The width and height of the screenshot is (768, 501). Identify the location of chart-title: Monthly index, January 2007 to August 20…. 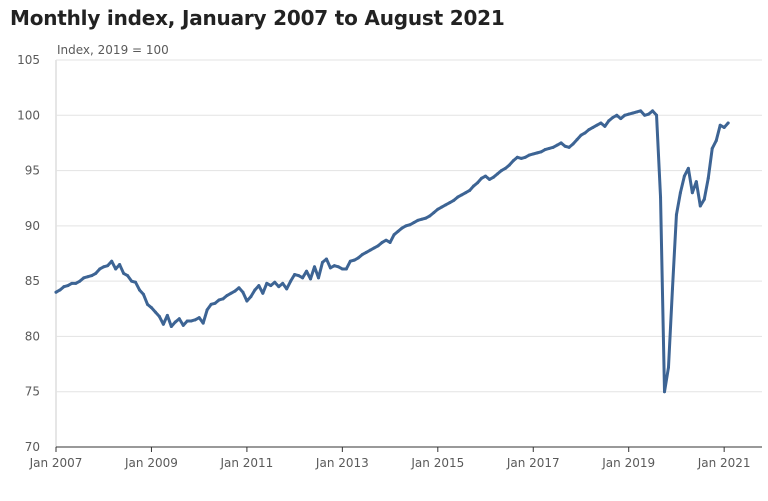
(257, 18).